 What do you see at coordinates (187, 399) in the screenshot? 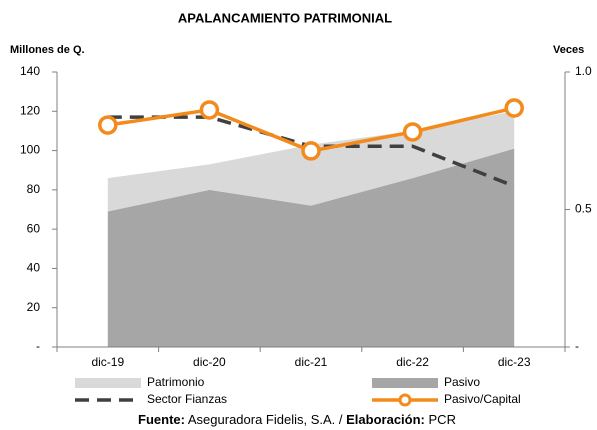
I see `legend-label: Sector Fianzas` at bounding box center [187, 399].